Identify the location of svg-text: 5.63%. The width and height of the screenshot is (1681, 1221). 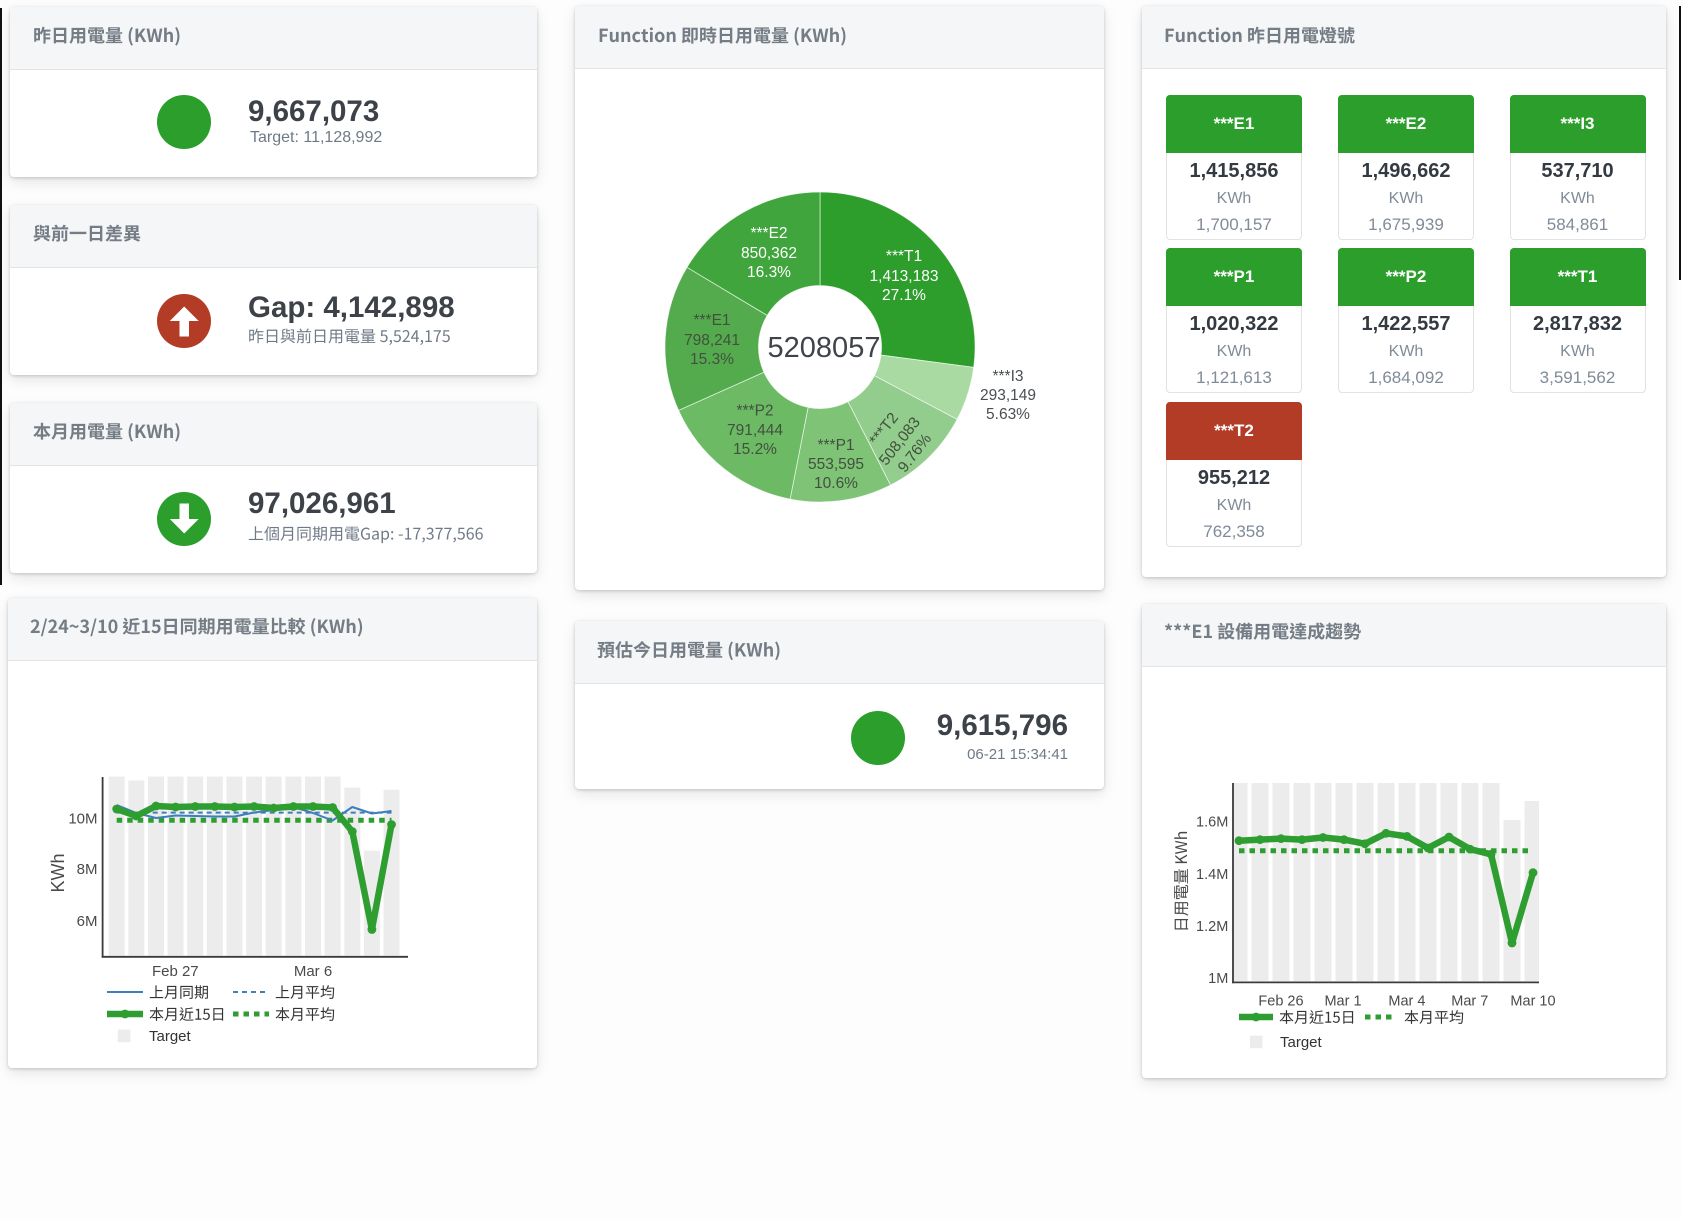
(1008, 414).